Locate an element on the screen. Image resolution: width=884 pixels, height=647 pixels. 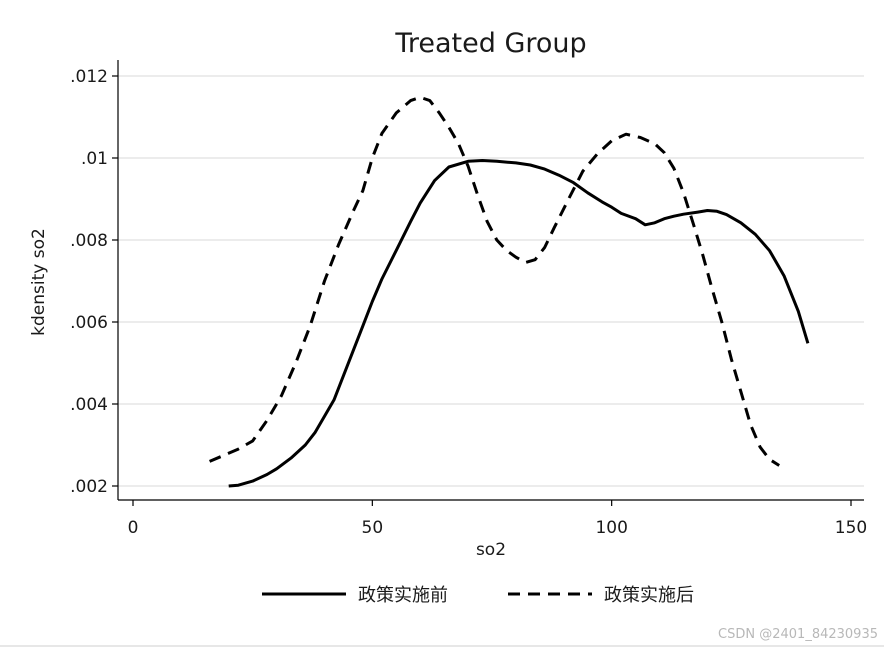
chart-title: Treated Group is located at coordinates (490, 43).